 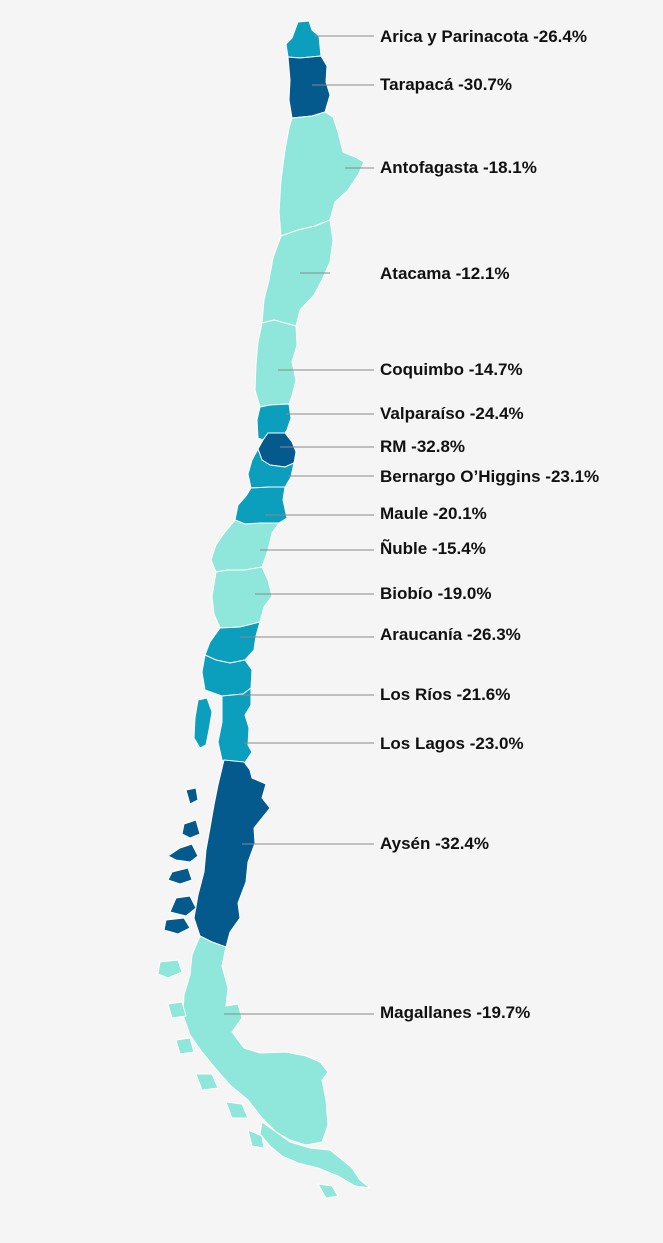 I want to click on region-coquimbo, so click(x=276, y=363).